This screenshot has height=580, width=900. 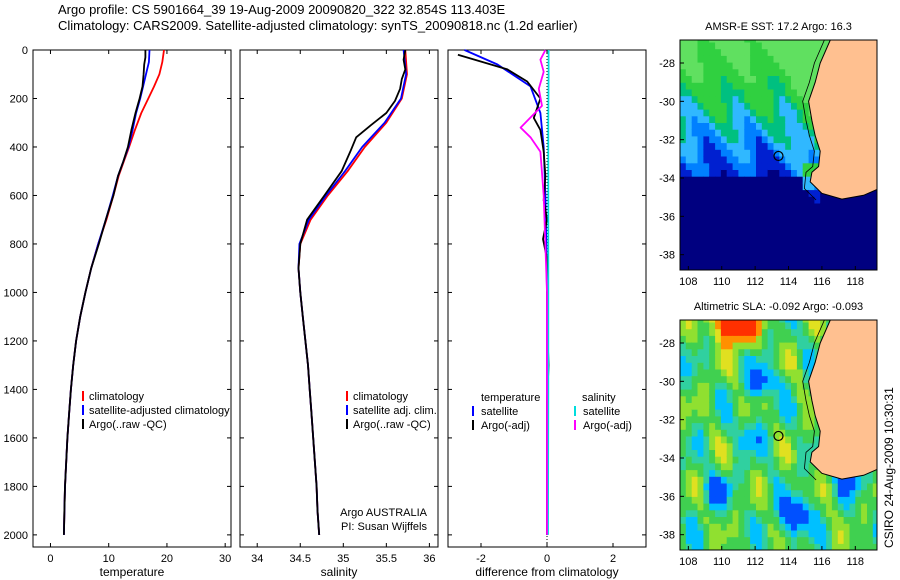 I want to click on map-title: Altimetric SLA: -0.092 Argo: -0.093, so click(x=778, y=307).